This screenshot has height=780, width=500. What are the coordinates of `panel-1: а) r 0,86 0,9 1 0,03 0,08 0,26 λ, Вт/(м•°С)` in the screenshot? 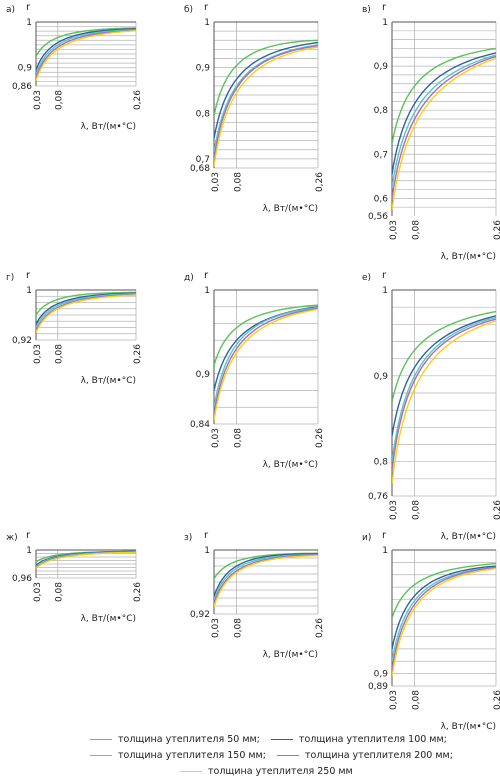 It's located at (74, 67).